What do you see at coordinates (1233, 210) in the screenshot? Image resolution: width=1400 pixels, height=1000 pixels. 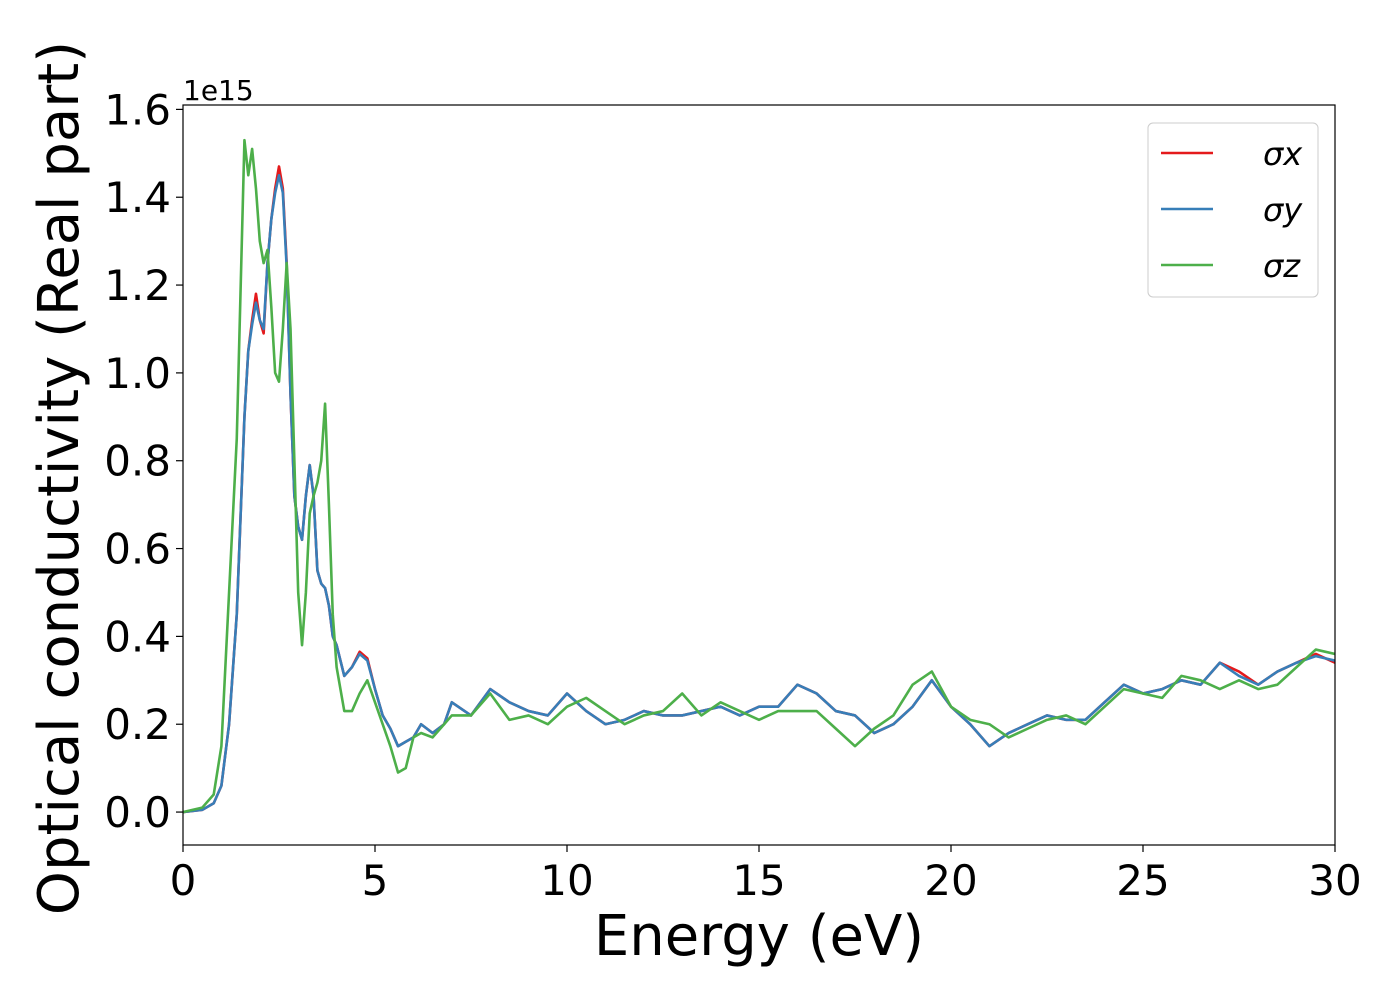 I see `legend-box` at bounding box center [1233, 210].